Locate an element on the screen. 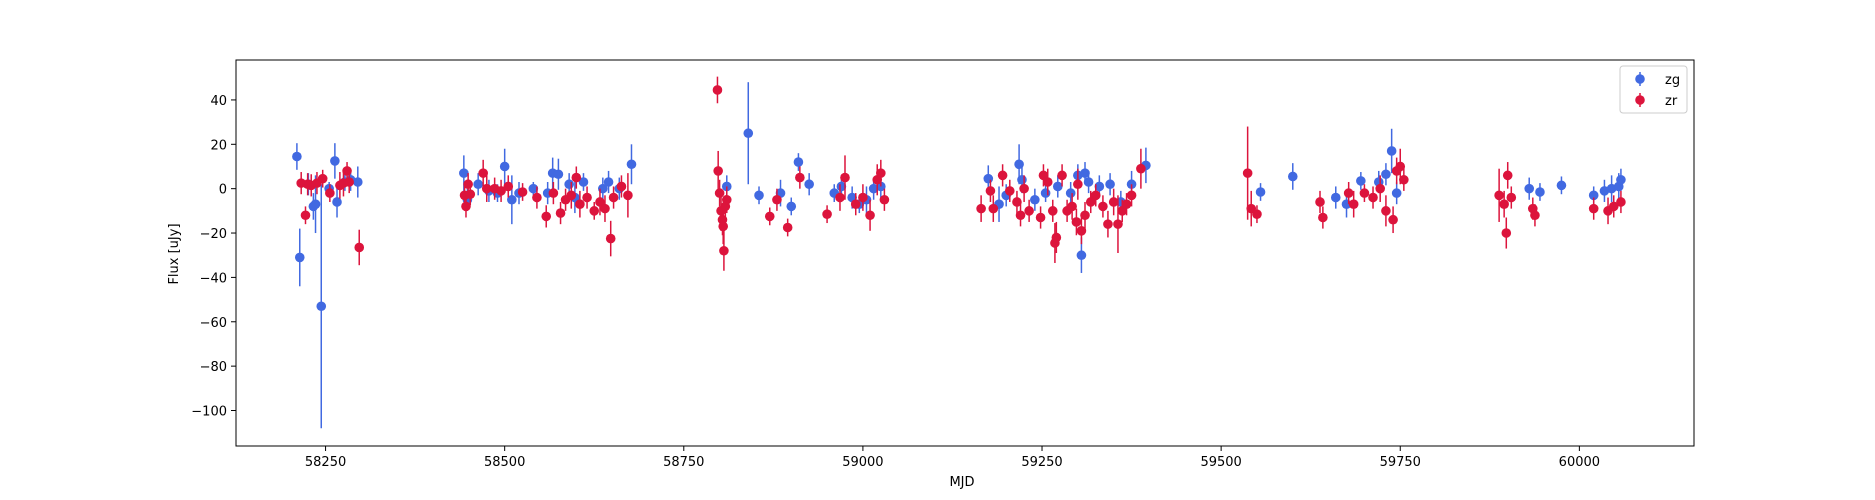 The image size is (1875, 500). y-tick-label: −100 is located at coordinates (209, 412).